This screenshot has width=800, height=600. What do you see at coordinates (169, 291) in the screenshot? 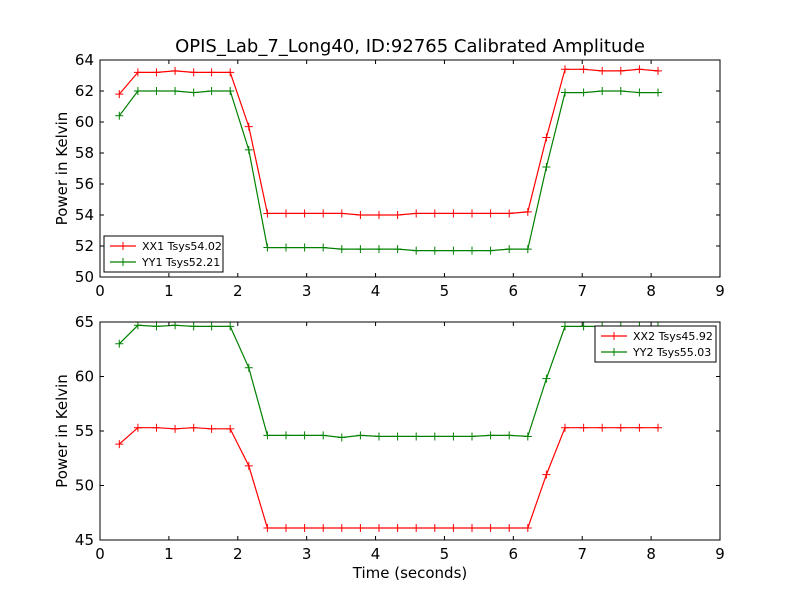
I see `top-x-tick-label: 1` at bounding box center [169, 291].